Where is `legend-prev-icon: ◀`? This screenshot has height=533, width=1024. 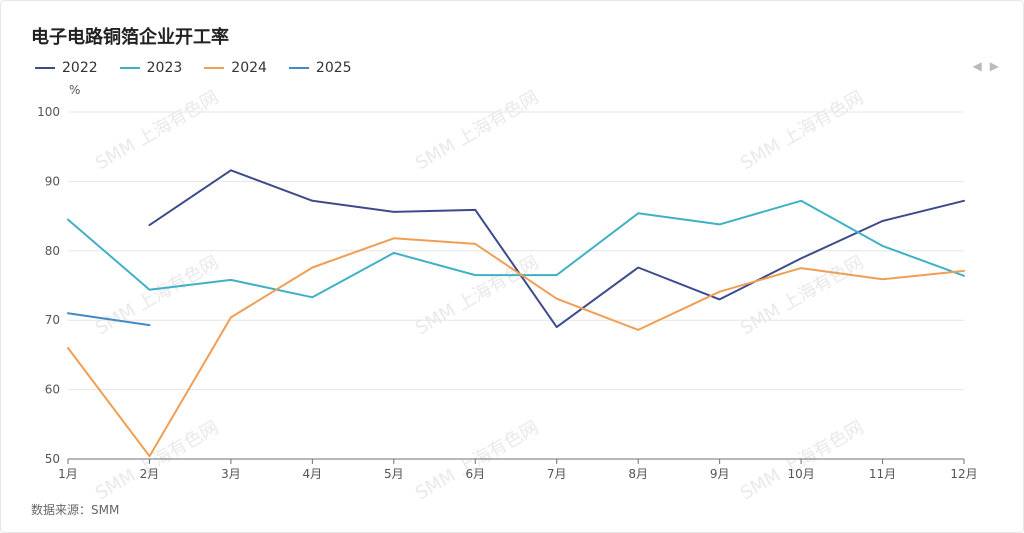
legend-prev-icon: ◀ is located at coordinates (977, 66).